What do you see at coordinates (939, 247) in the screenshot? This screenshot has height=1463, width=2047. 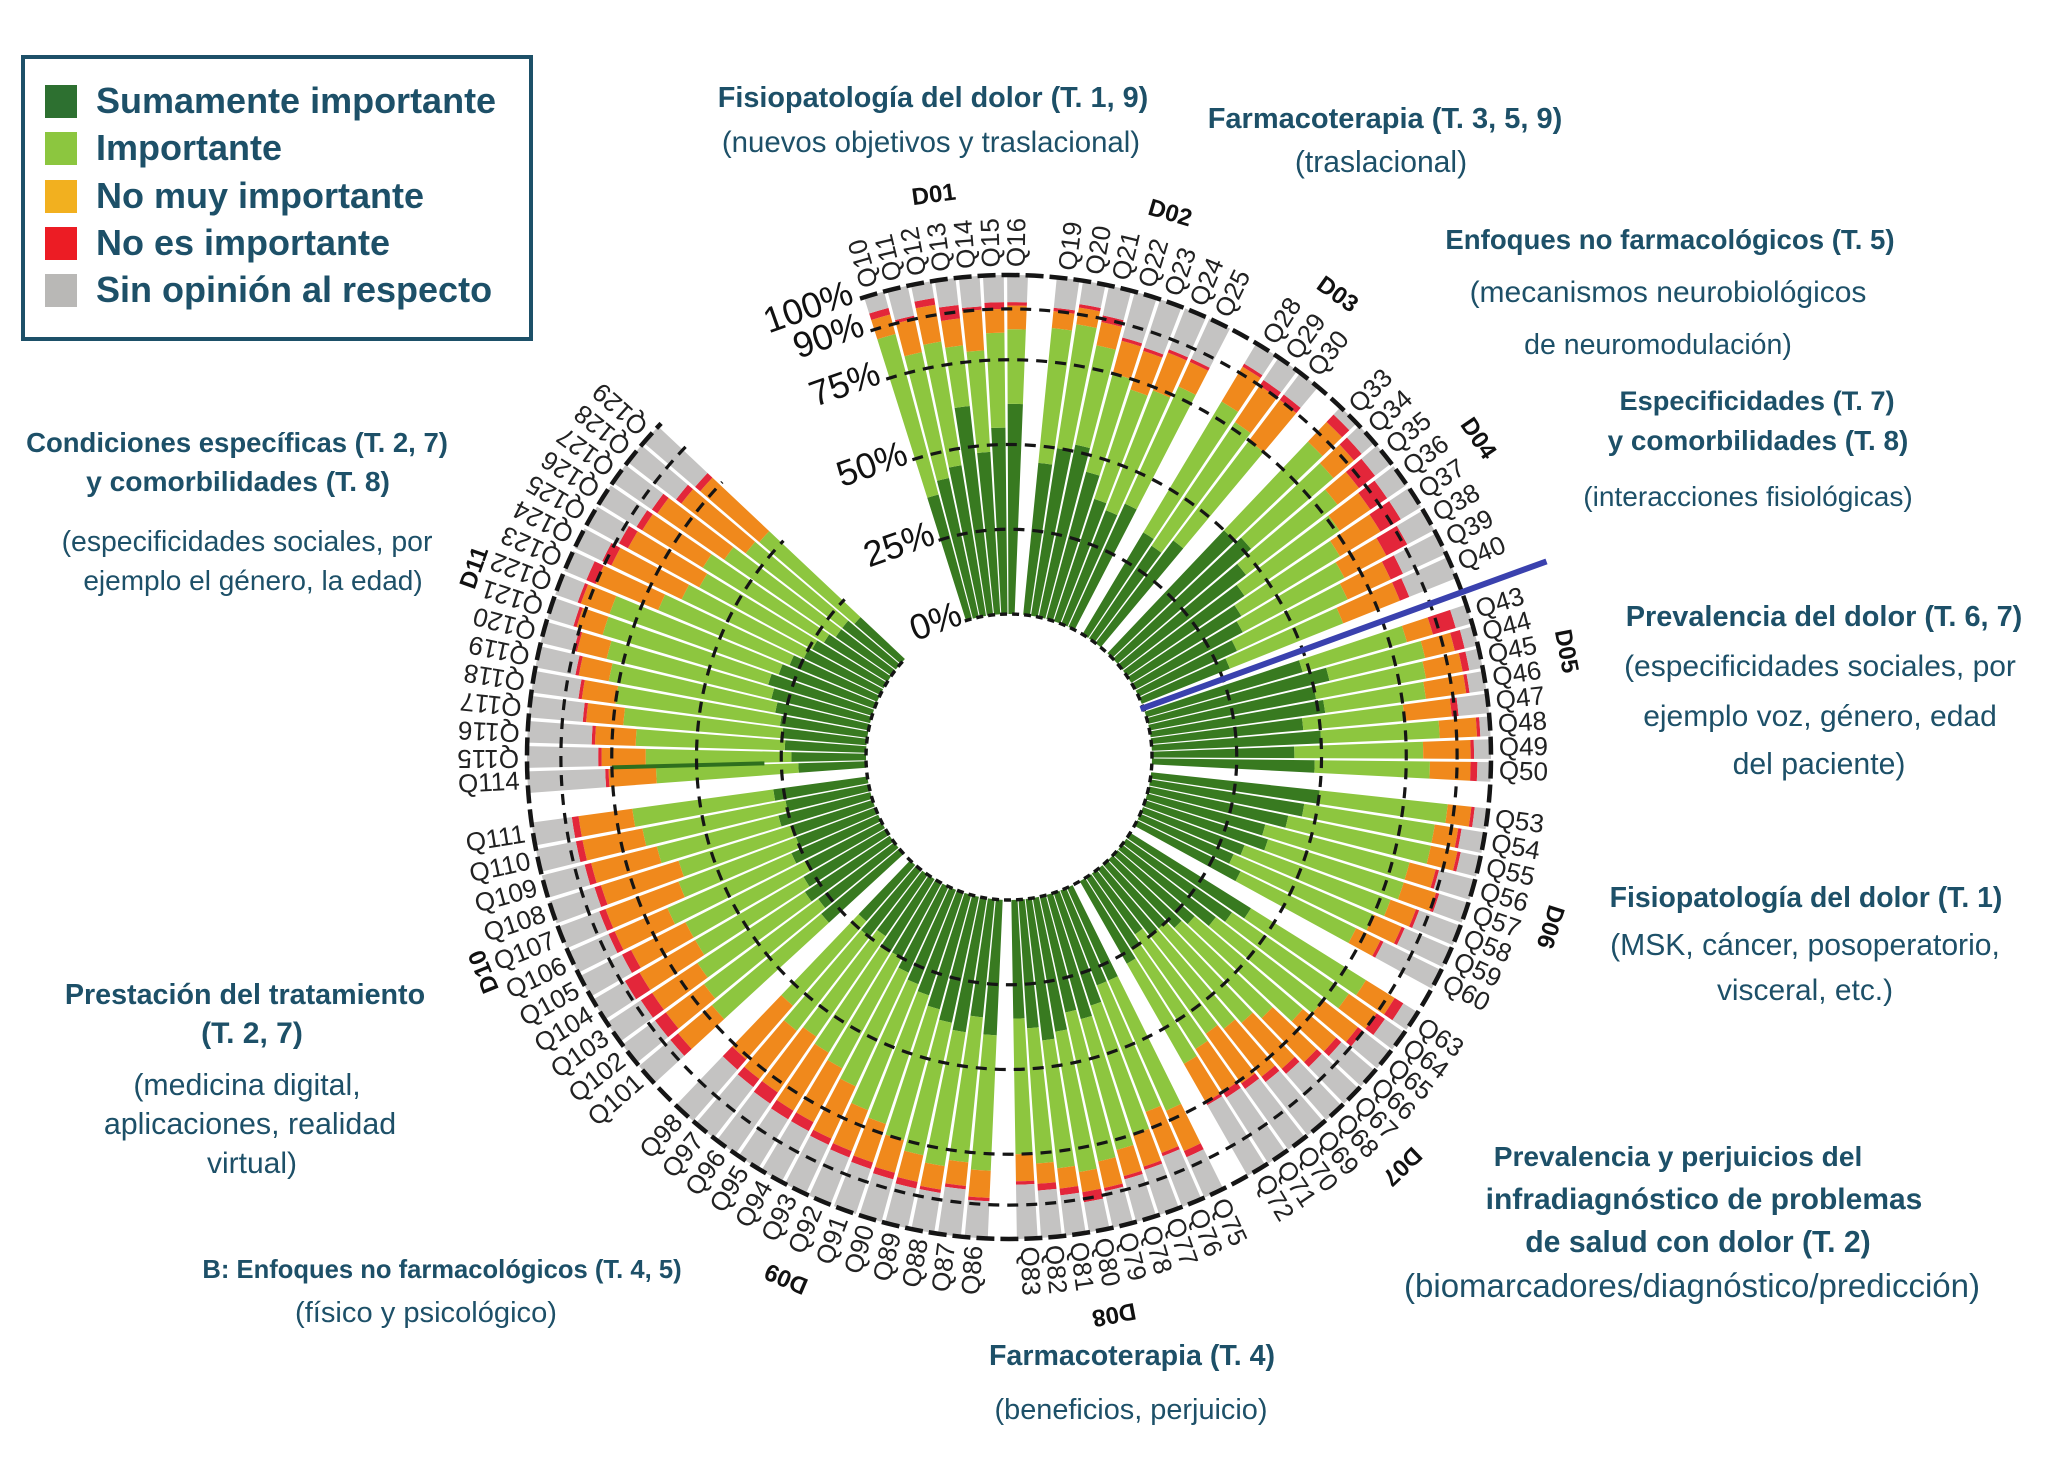 I see `svg-text: Q13` at bounding box center [939, 247].